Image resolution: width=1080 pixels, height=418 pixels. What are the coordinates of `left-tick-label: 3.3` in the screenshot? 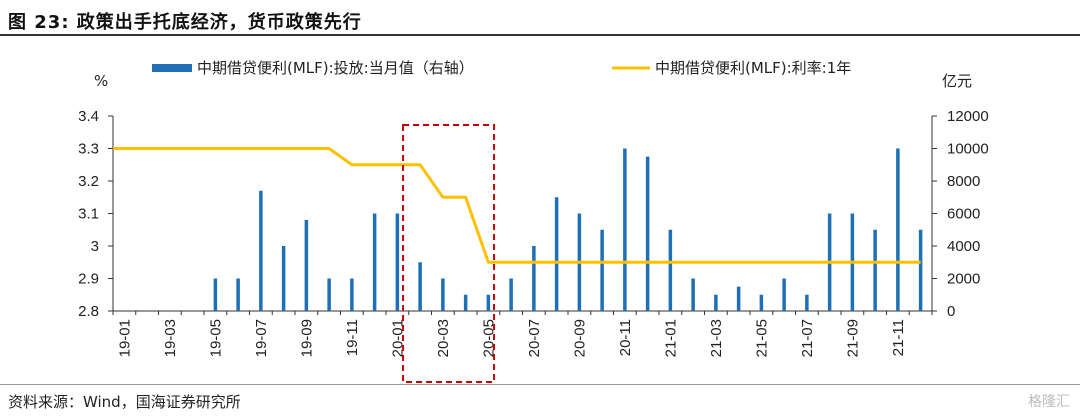 It's located at (88, 149).